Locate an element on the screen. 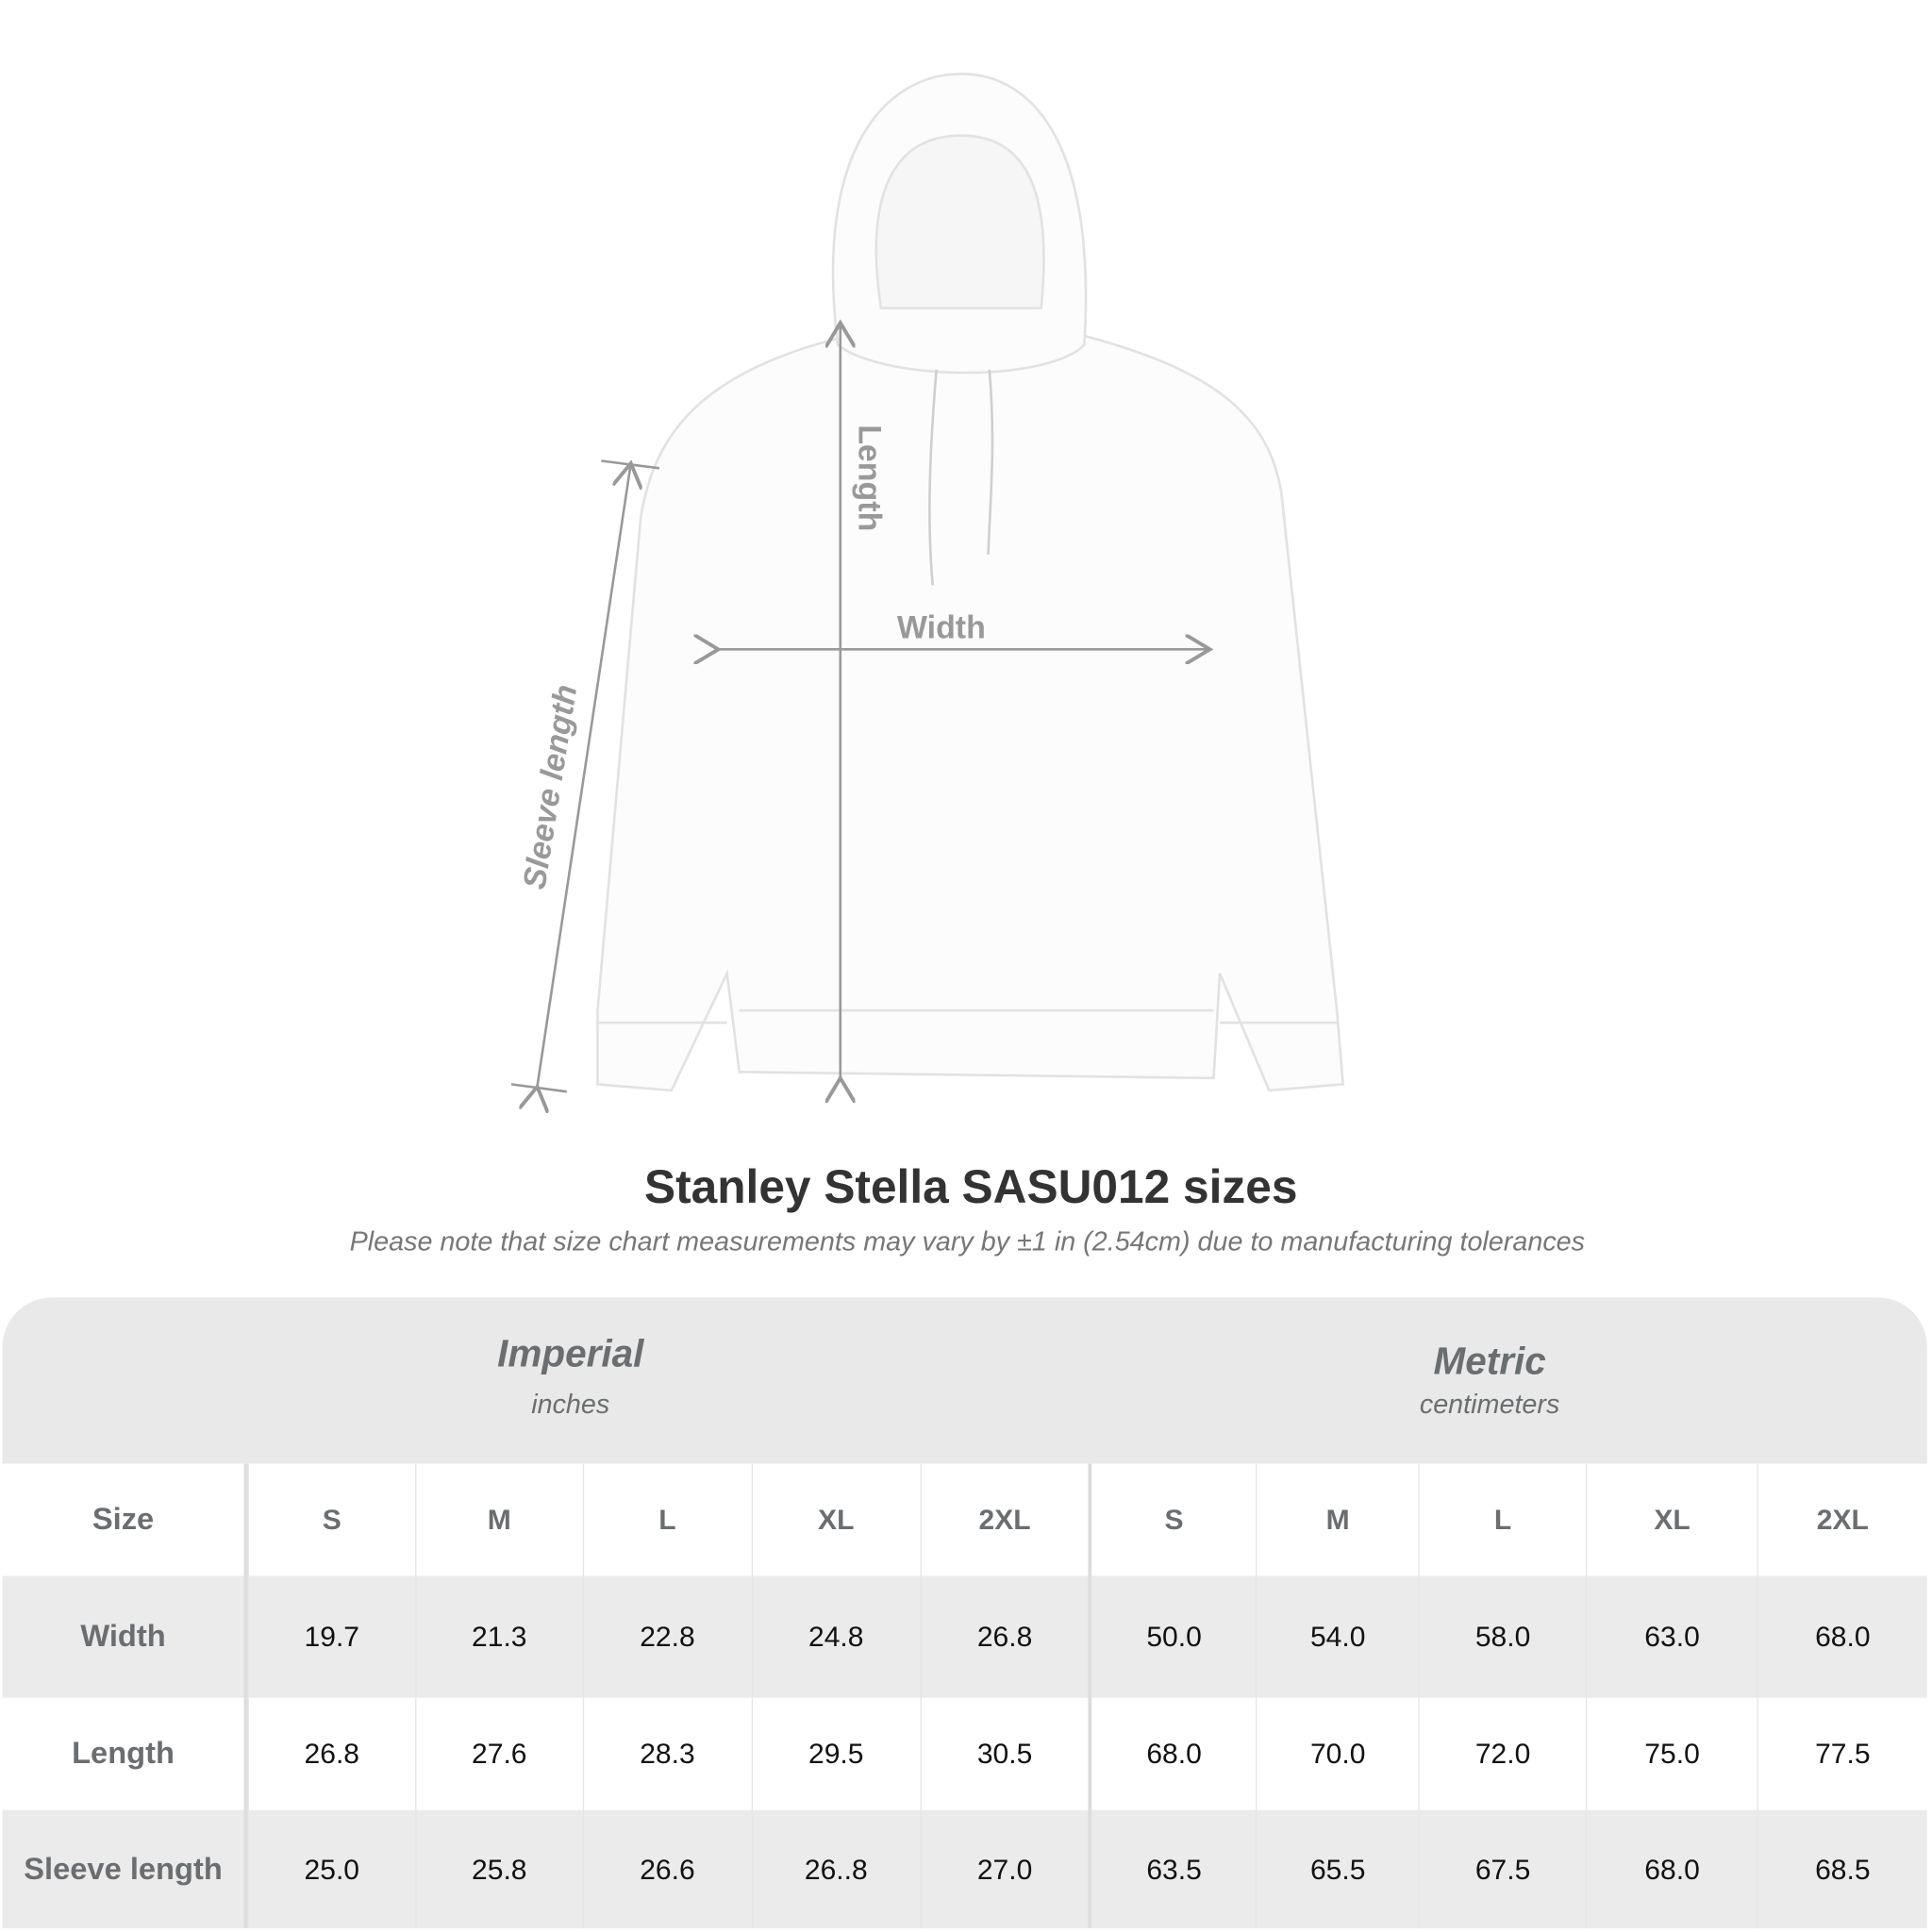 Image resolution: width=1932 pixels, height=1932 pixels. table-cell: 27.0 is located at coordinates (1005, 1869).